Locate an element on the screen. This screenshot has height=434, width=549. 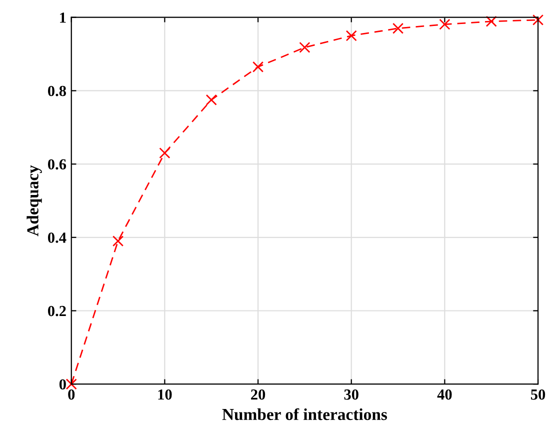
x-tick-label: 20 is located at coordinates (258, 394).